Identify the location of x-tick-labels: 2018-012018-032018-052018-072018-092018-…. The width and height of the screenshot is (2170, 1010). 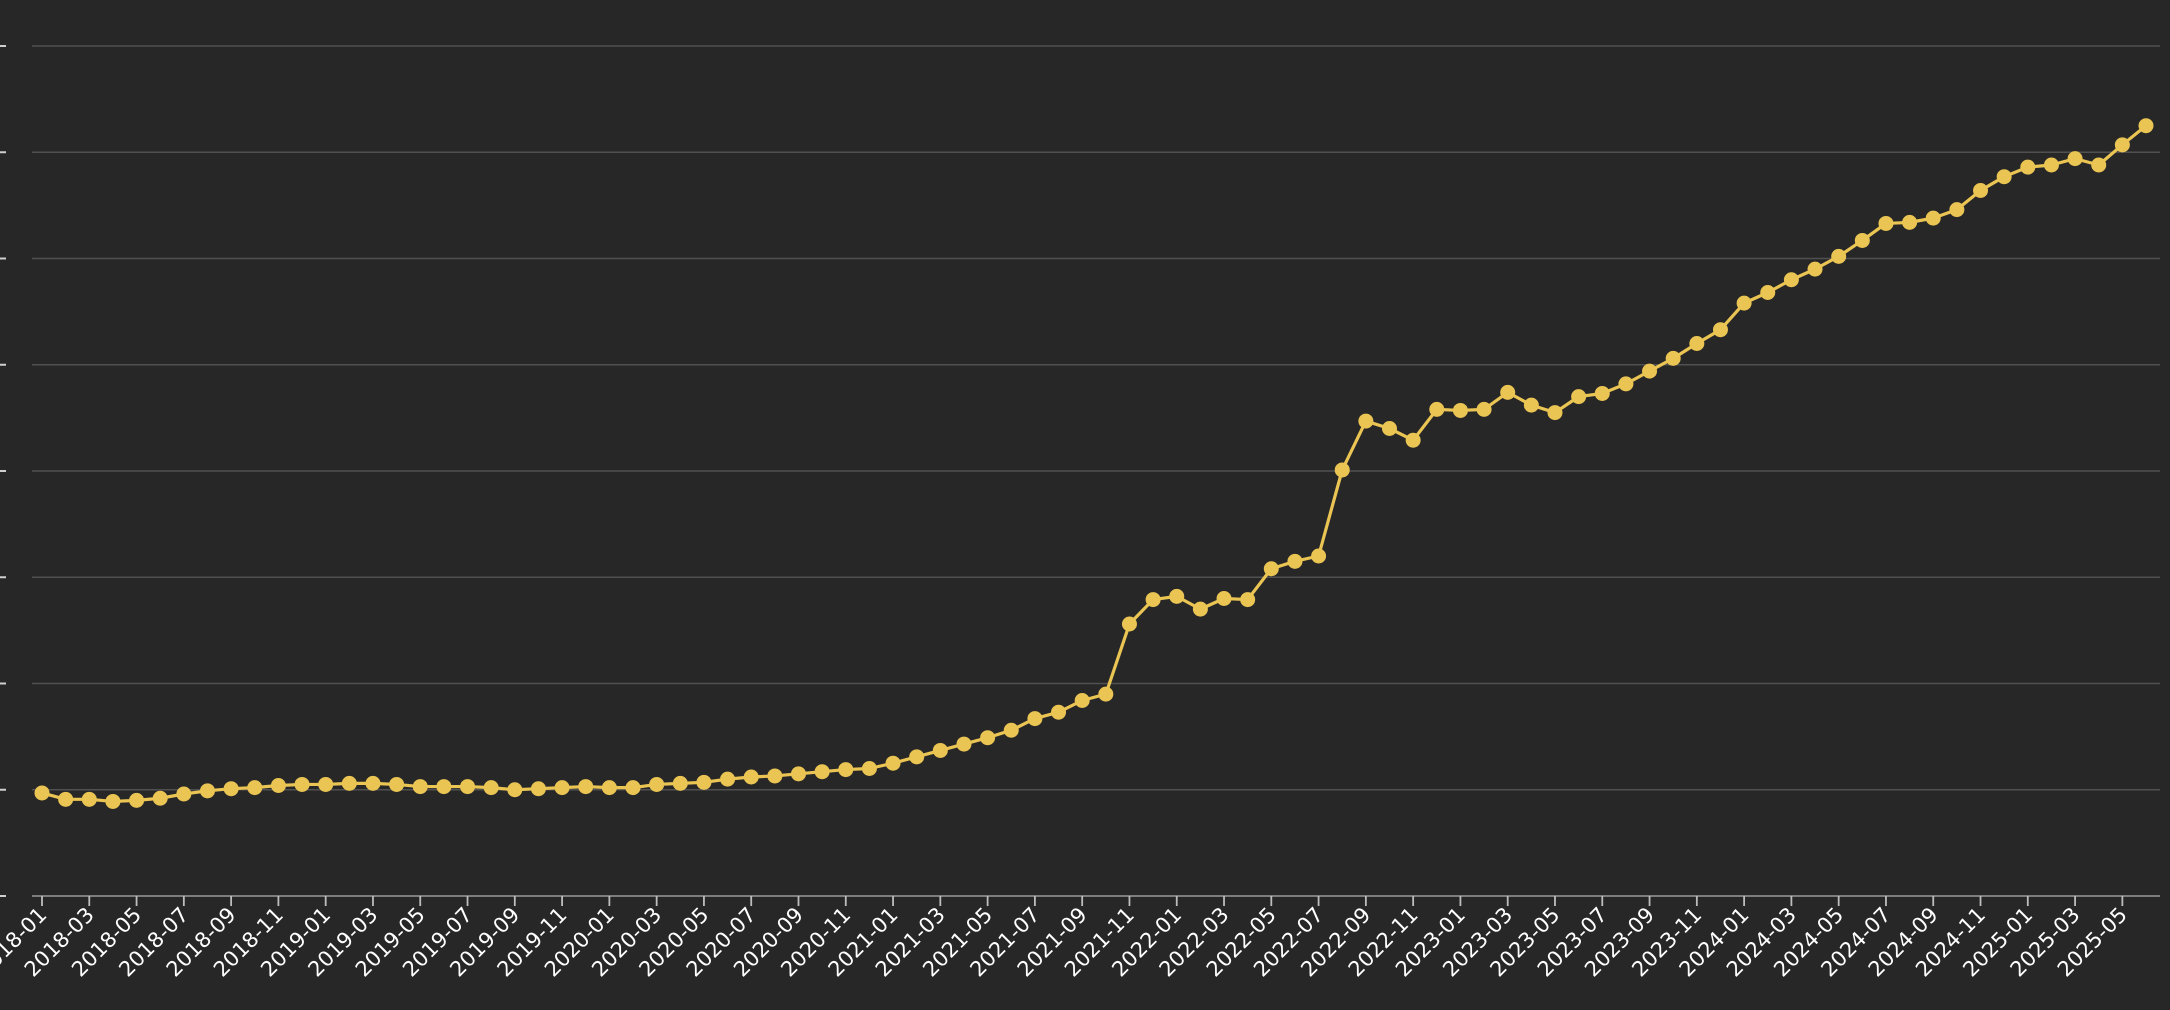
(1066, 942).